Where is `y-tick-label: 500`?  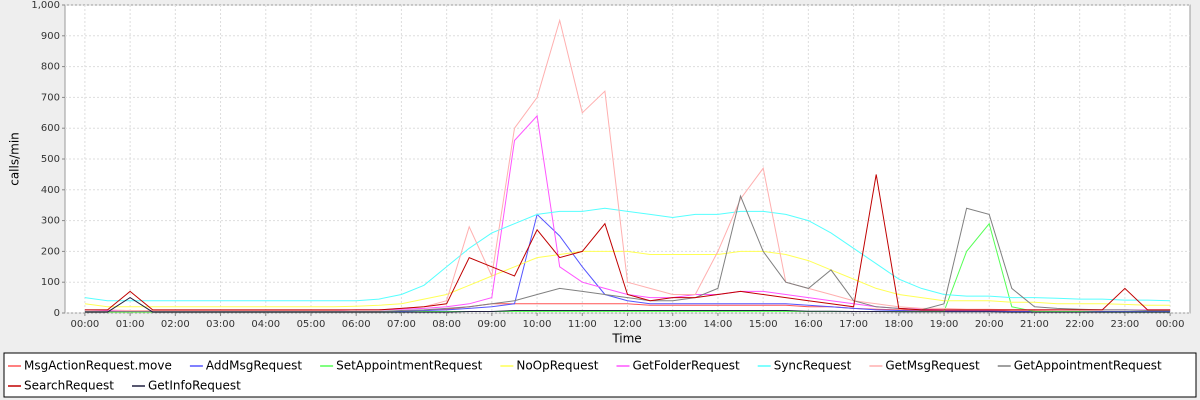 y-tick-label: 500 is located at coordinates (50, 159).